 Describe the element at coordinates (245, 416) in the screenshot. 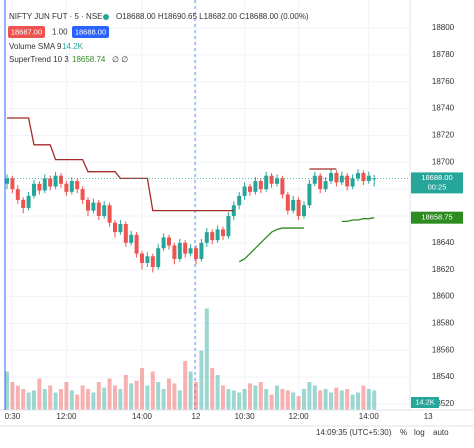

I see `x-tick-label: 10:30` at that location.